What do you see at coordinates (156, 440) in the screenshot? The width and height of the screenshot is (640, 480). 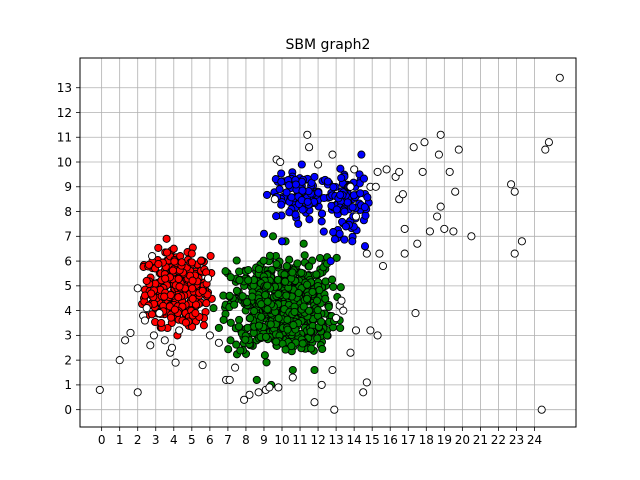 I see `x-tick-label: 3` at bounding box center [156, 440].